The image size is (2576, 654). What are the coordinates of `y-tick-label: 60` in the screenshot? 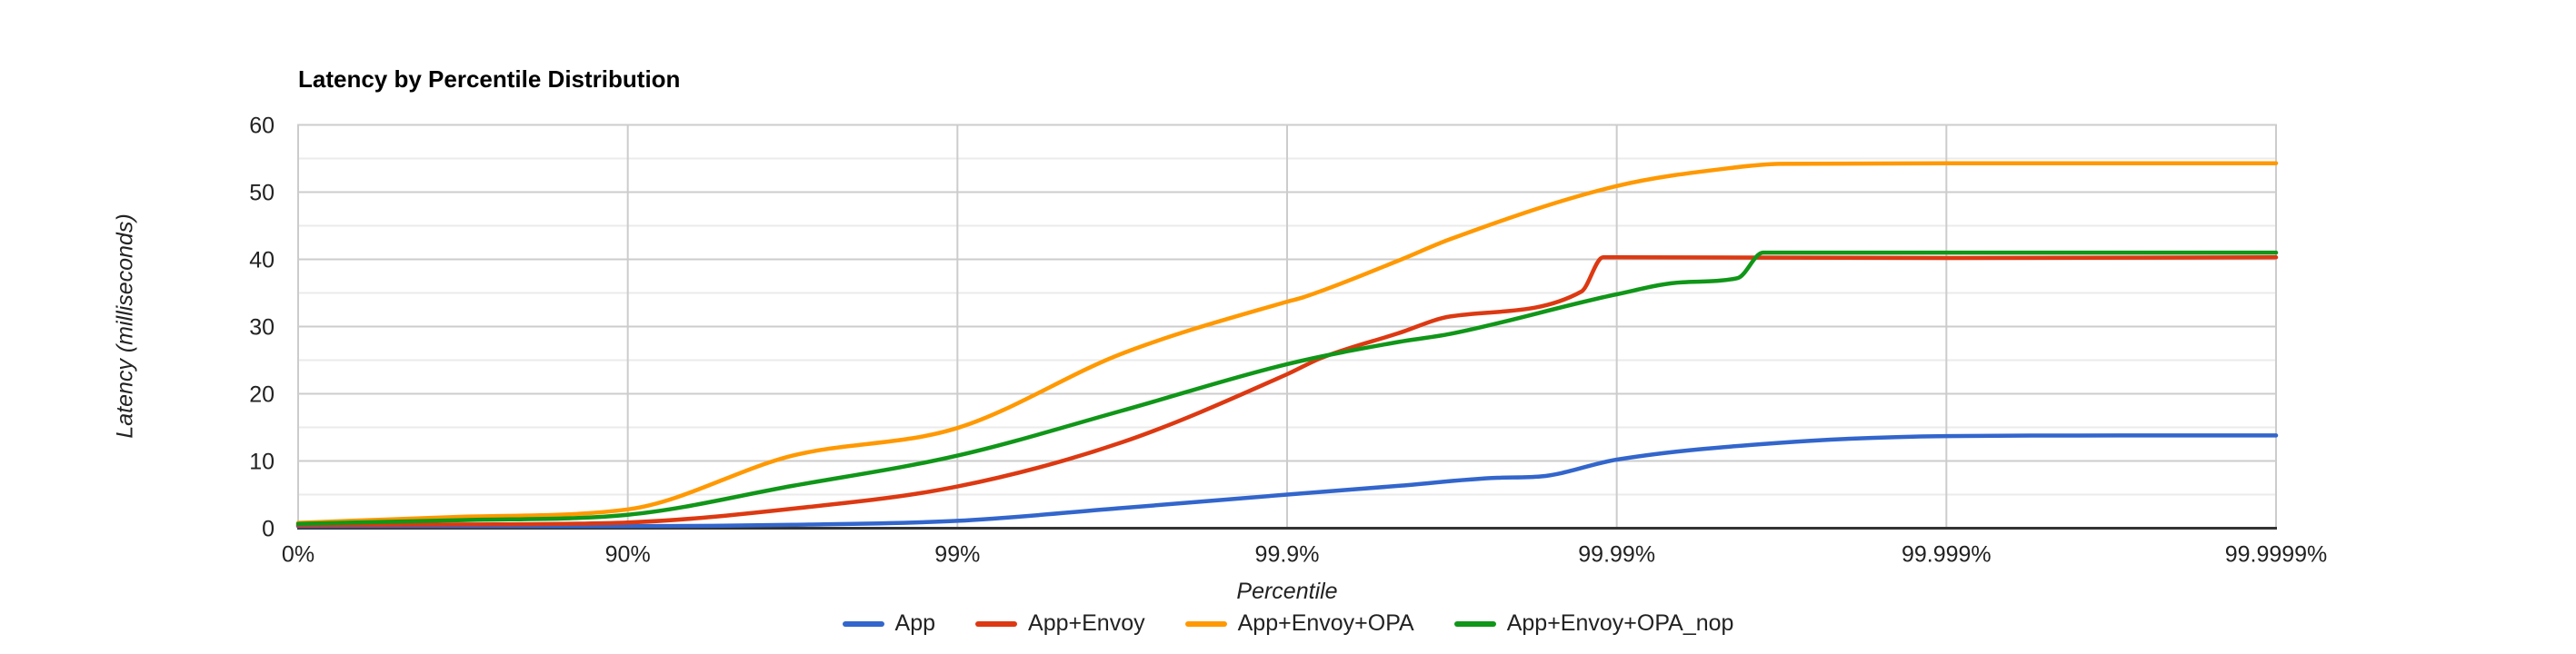 It's located at (262, 126).